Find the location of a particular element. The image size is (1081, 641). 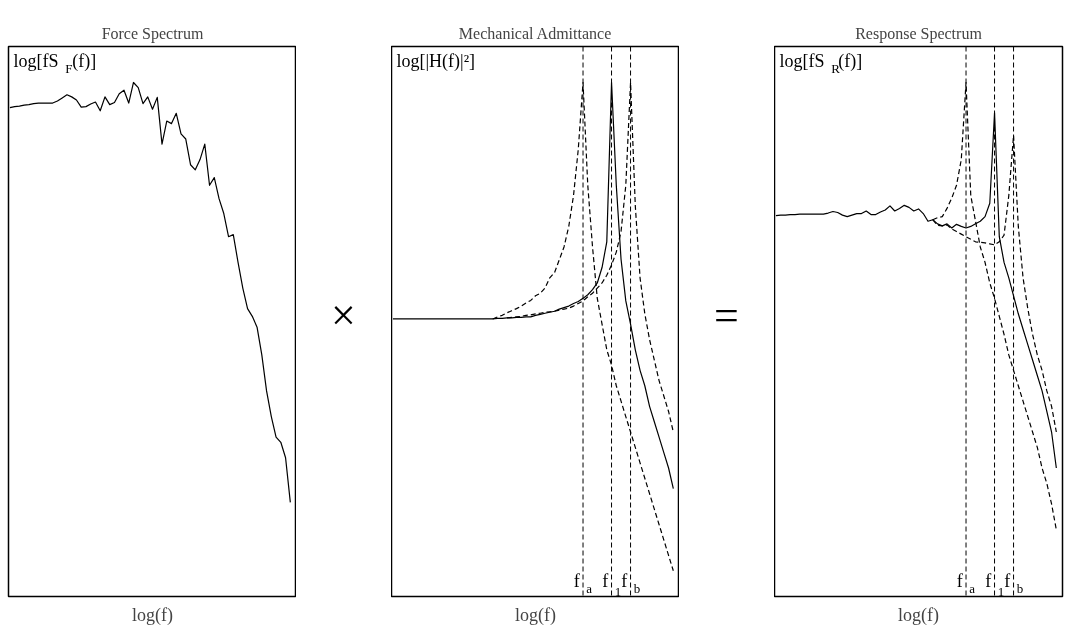

y-axis-title: log[|H(f)|²] is located at coordinates (436, 61).